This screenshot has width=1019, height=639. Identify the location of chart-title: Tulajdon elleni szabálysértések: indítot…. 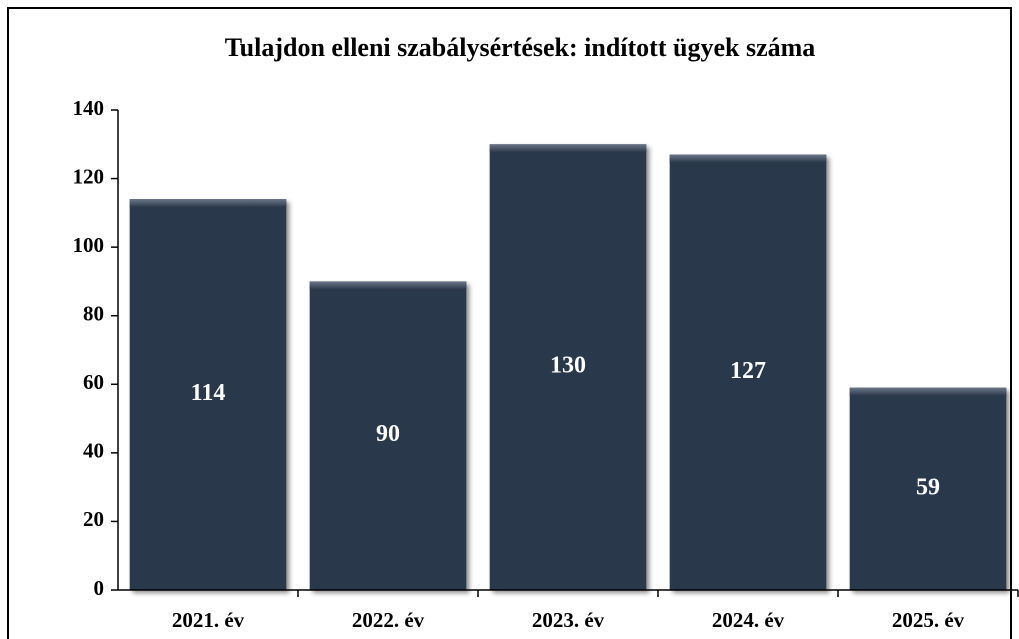
(520, 47).